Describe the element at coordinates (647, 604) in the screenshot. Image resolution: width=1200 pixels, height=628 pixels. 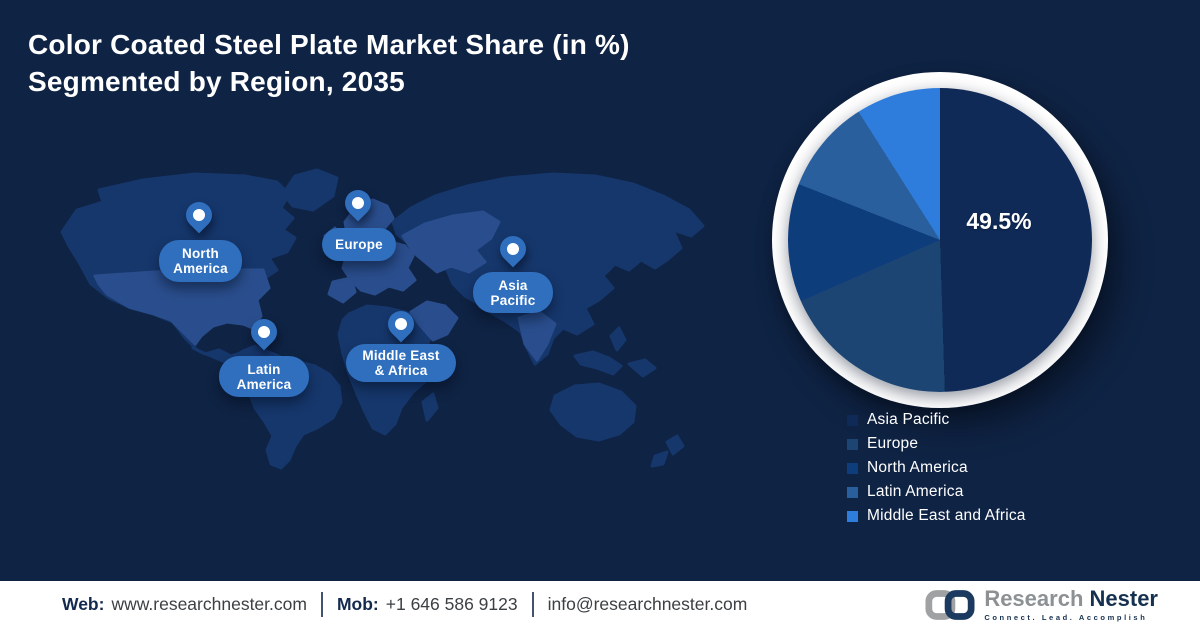
I see `email-address: info@researchnester.com` at that location.